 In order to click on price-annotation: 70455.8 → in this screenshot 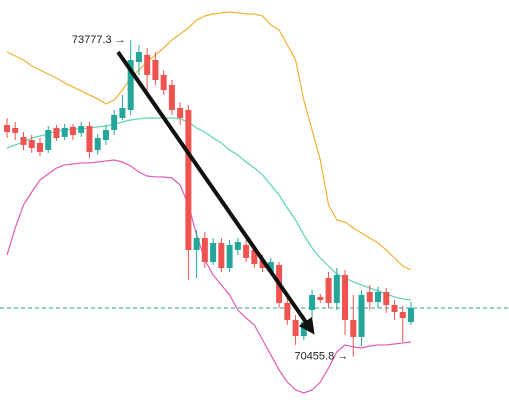, I will do `click(321, 356)`.